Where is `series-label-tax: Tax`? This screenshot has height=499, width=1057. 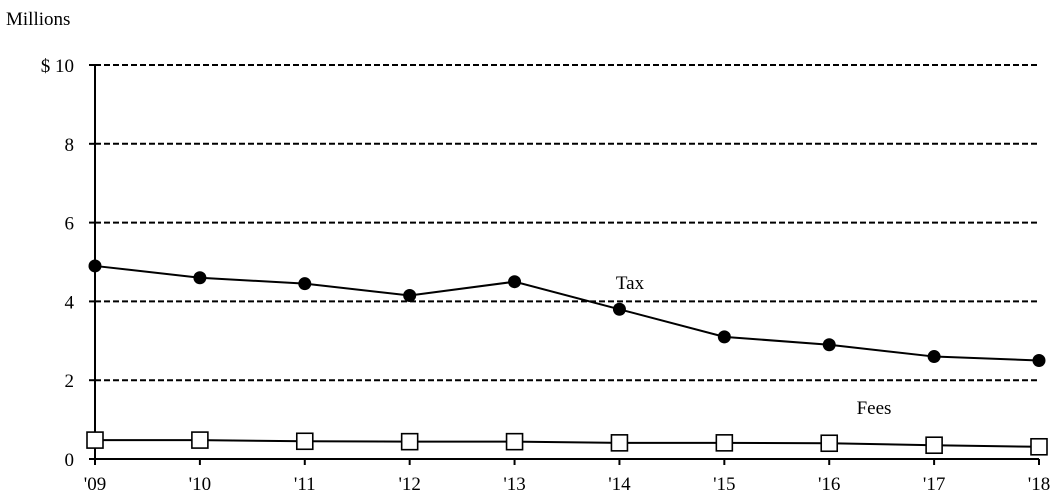
series-label-tax: Tax is located at coordinates (630, 283).